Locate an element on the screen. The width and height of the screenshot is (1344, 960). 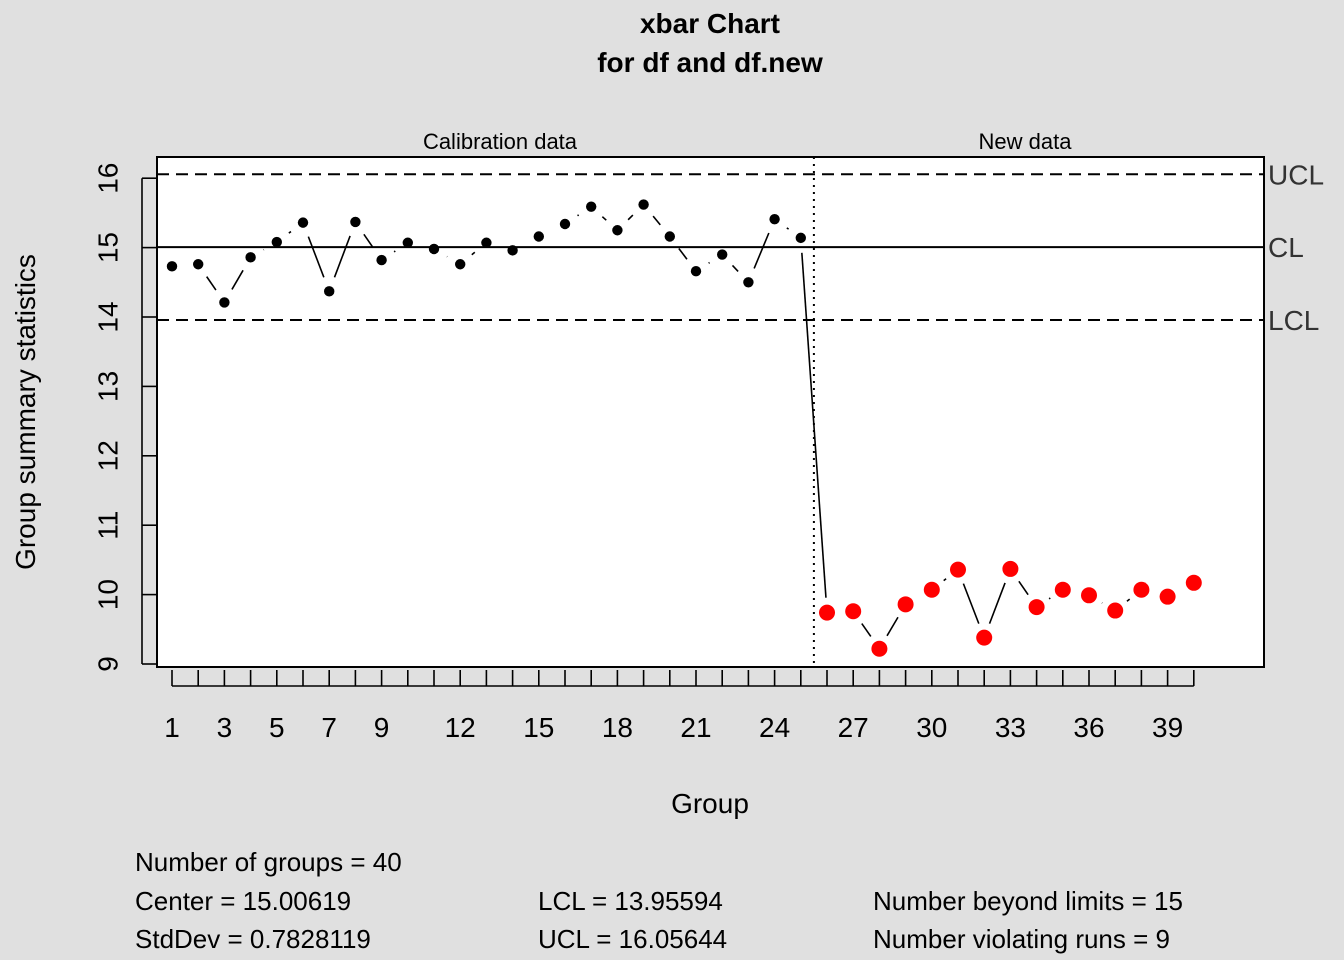
x-tick-label: 33 is located at coordinates (1010, 727).